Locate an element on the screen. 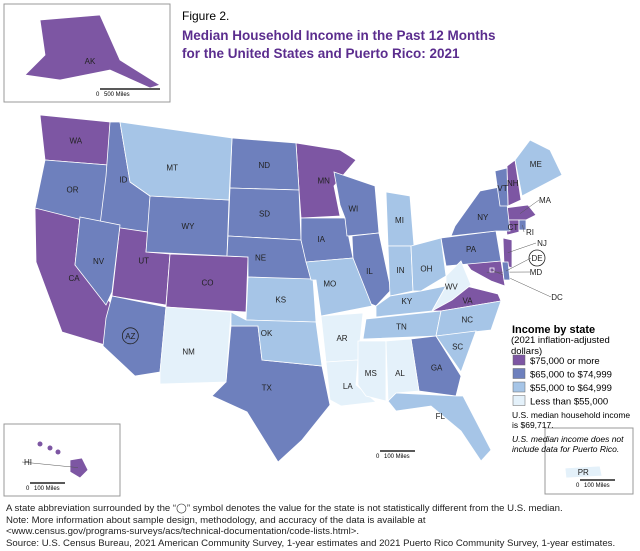 The image size is (640, 551). alaska-inset is located at coordinates (87, 53).